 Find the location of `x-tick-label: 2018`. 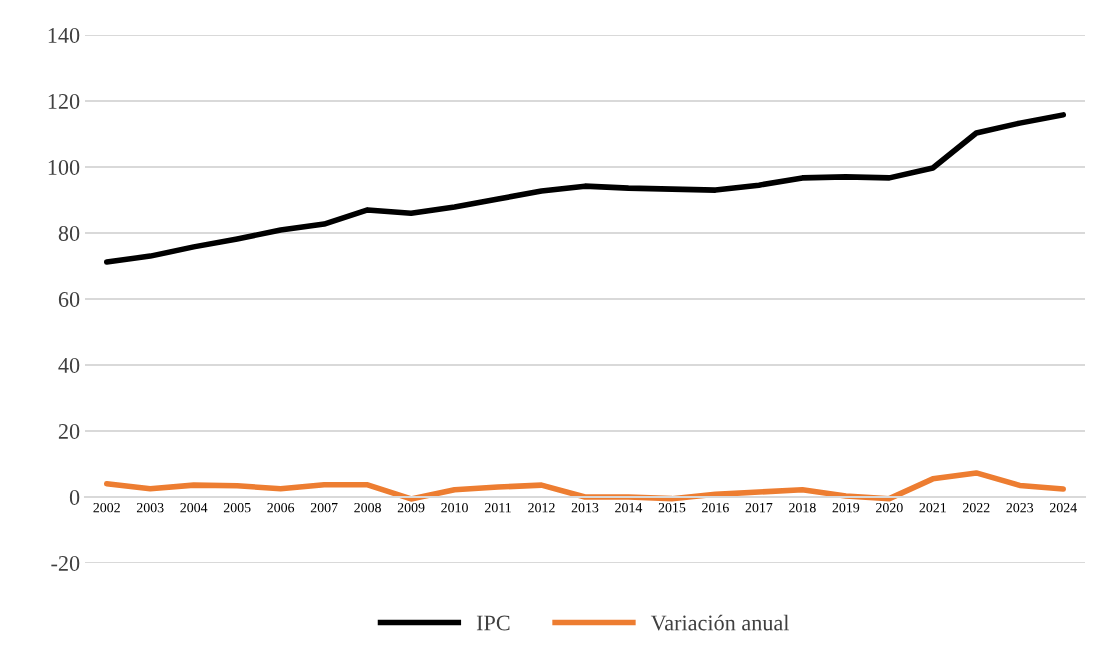

x-tick-label: 2018 is located at coordinates (802, 507).